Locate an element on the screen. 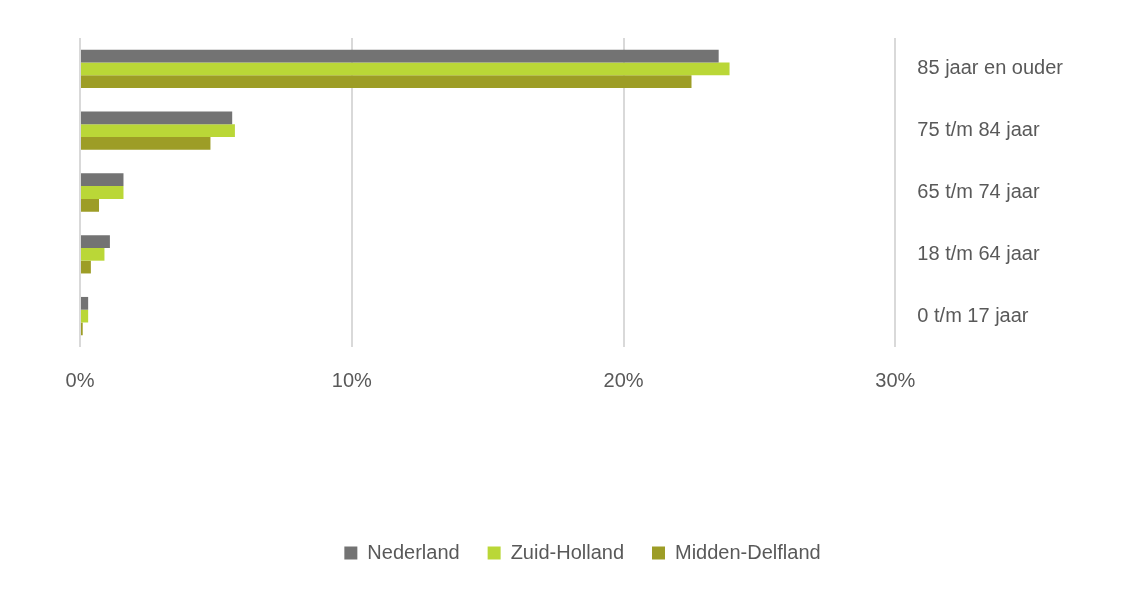  y-tick-label: 85 jaar en ouder is located at coordinates (990, 67).